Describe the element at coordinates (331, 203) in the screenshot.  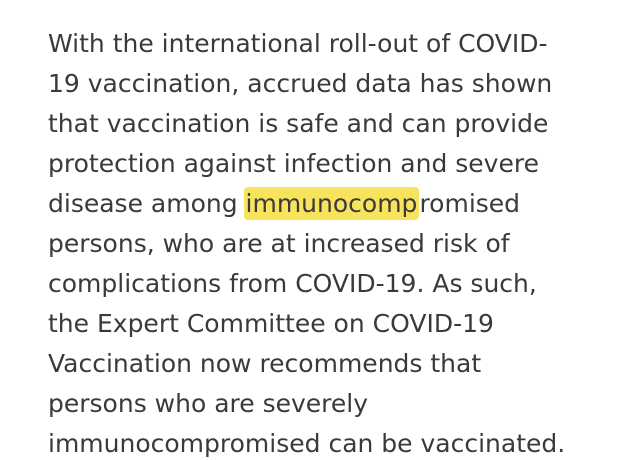
I see `text-selection-highlight: immunocomp` at that location.